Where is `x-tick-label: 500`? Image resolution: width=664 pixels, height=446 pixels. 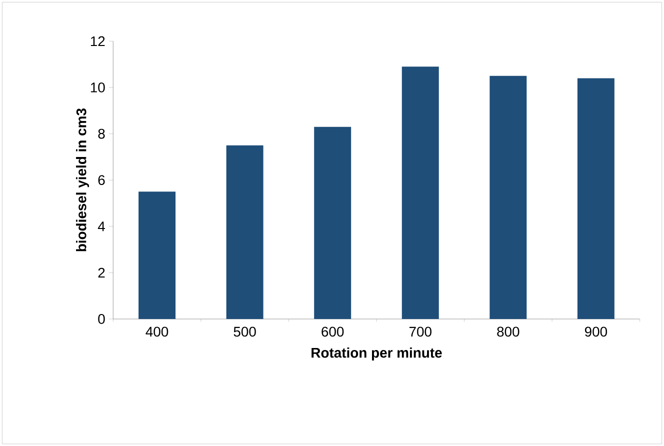 x-tick-label: 500 is located at coordinates (245, 331).